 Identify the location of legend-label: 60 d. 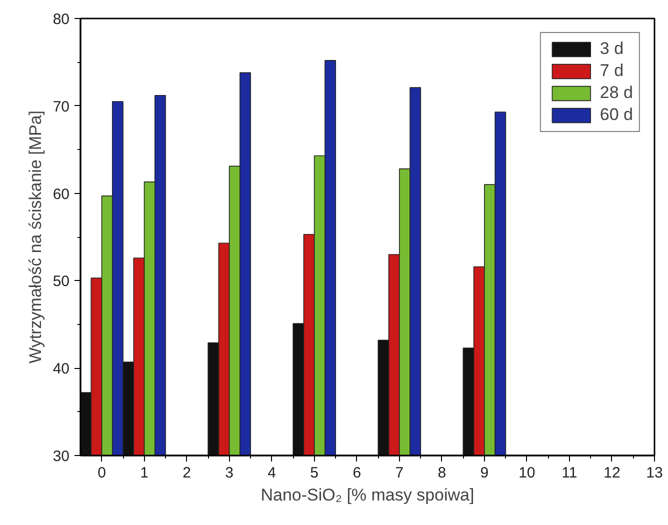
(616, 115).